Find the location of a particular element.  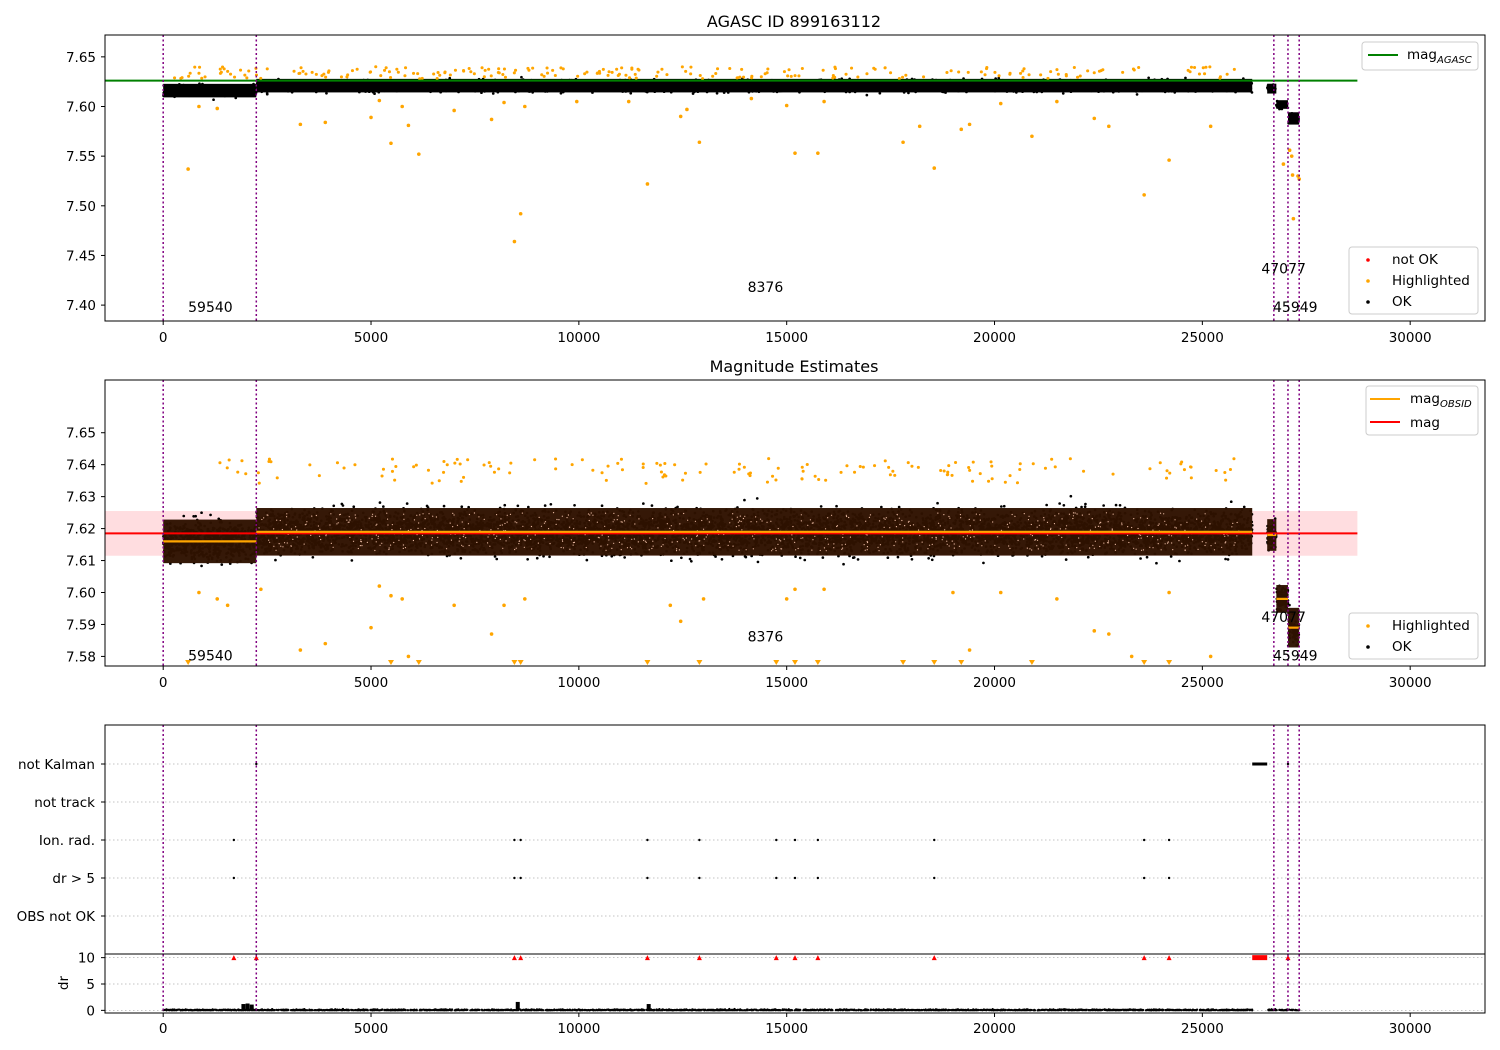

x-tick-label: 25000 is located at coordinates (1202, 1029).